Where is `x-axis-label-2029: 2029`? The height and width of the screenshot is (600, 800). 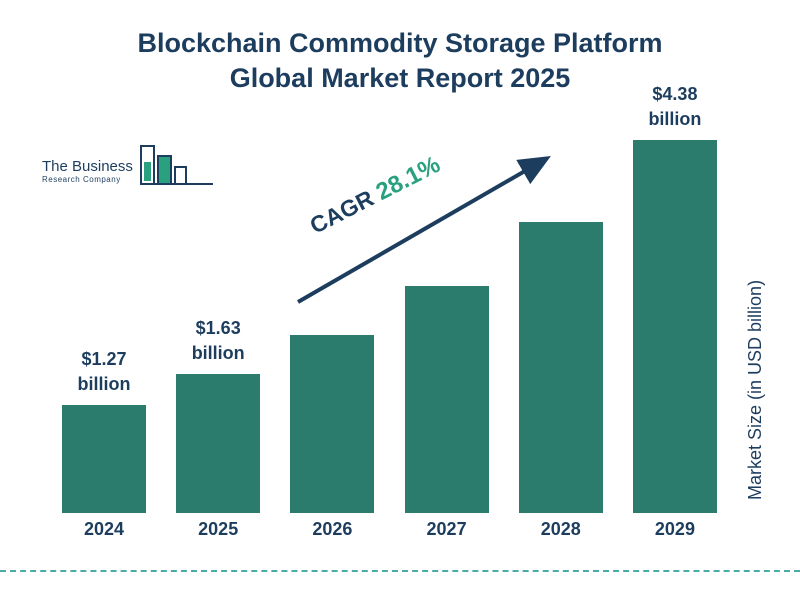
x-axis-label-2029: 2029 is located at coordinates (674, 529).